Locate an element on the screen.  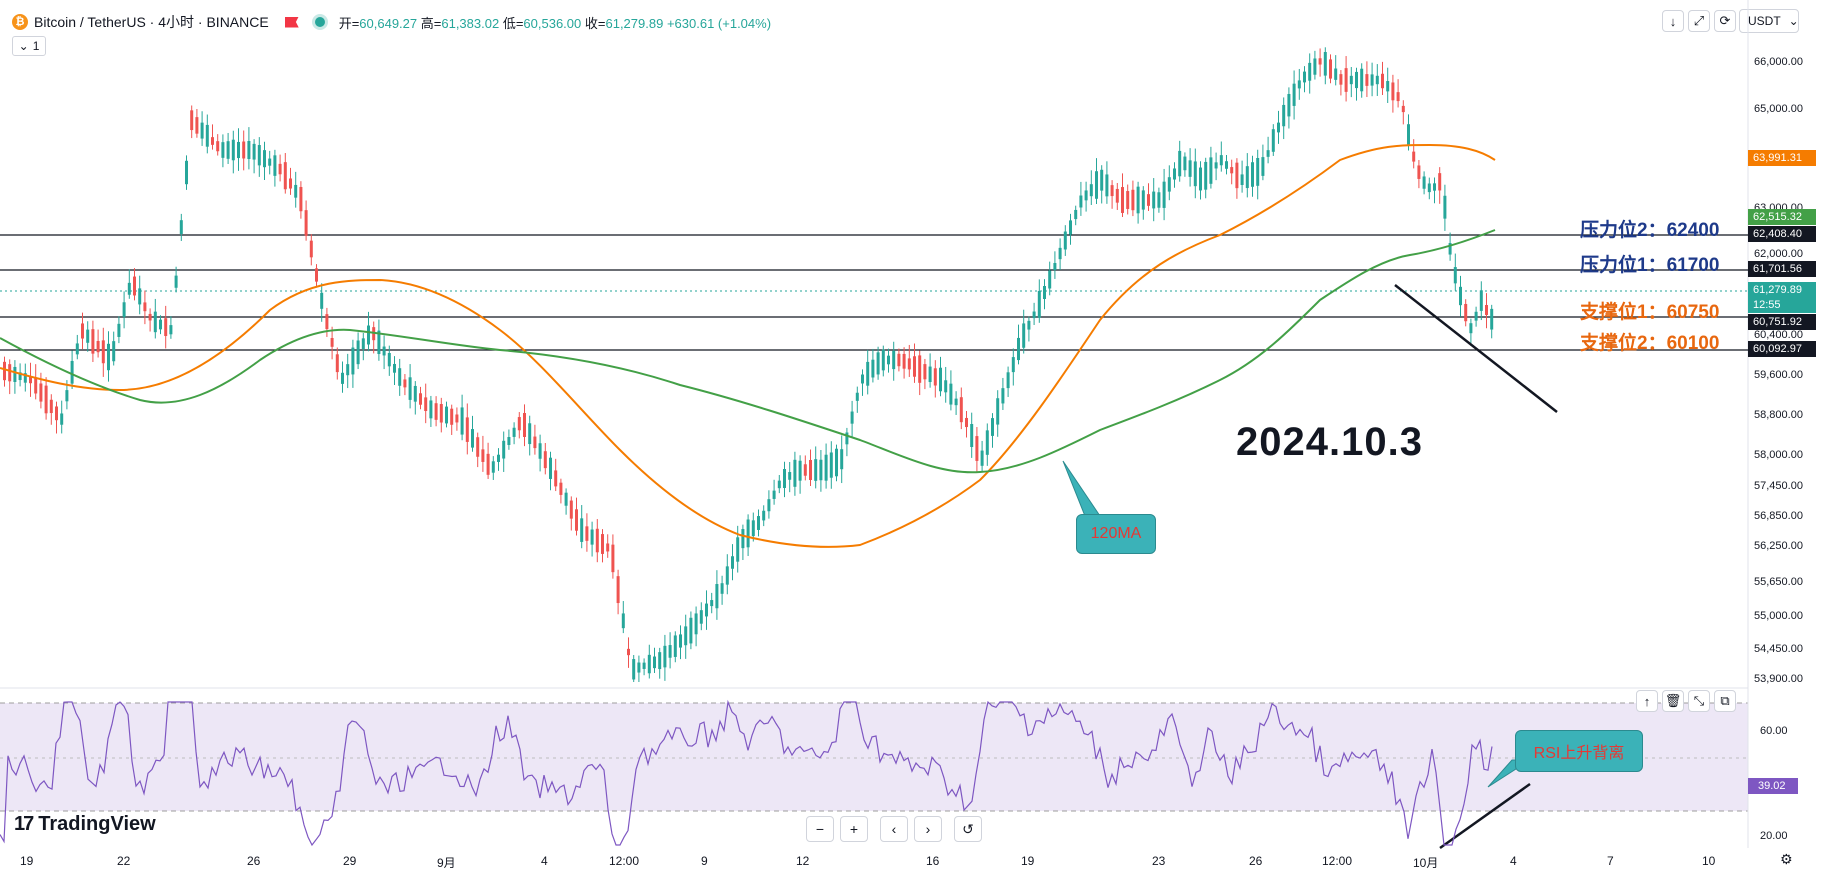
rsi-axis-label: 60.00 is located at coordinates (1774, 731).